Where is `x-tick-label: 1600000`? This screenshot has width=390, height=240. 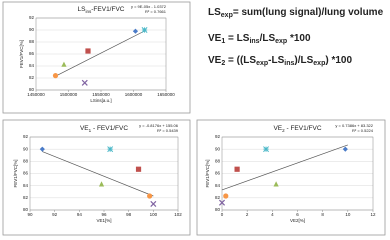 x-tick-label: 1600000 is located at coordinates (134, 94).